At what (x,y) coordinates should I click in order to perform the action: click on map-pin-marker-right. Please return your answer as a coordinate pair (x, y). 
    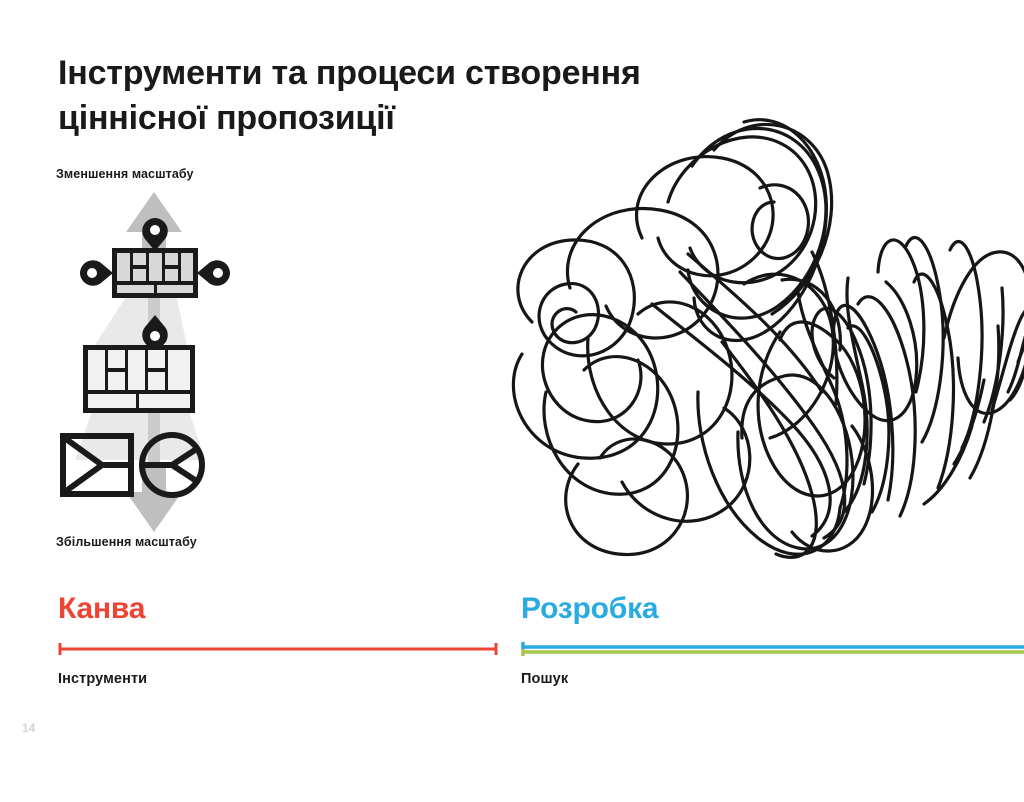
    Looking at the image, I should click on (213, 273).